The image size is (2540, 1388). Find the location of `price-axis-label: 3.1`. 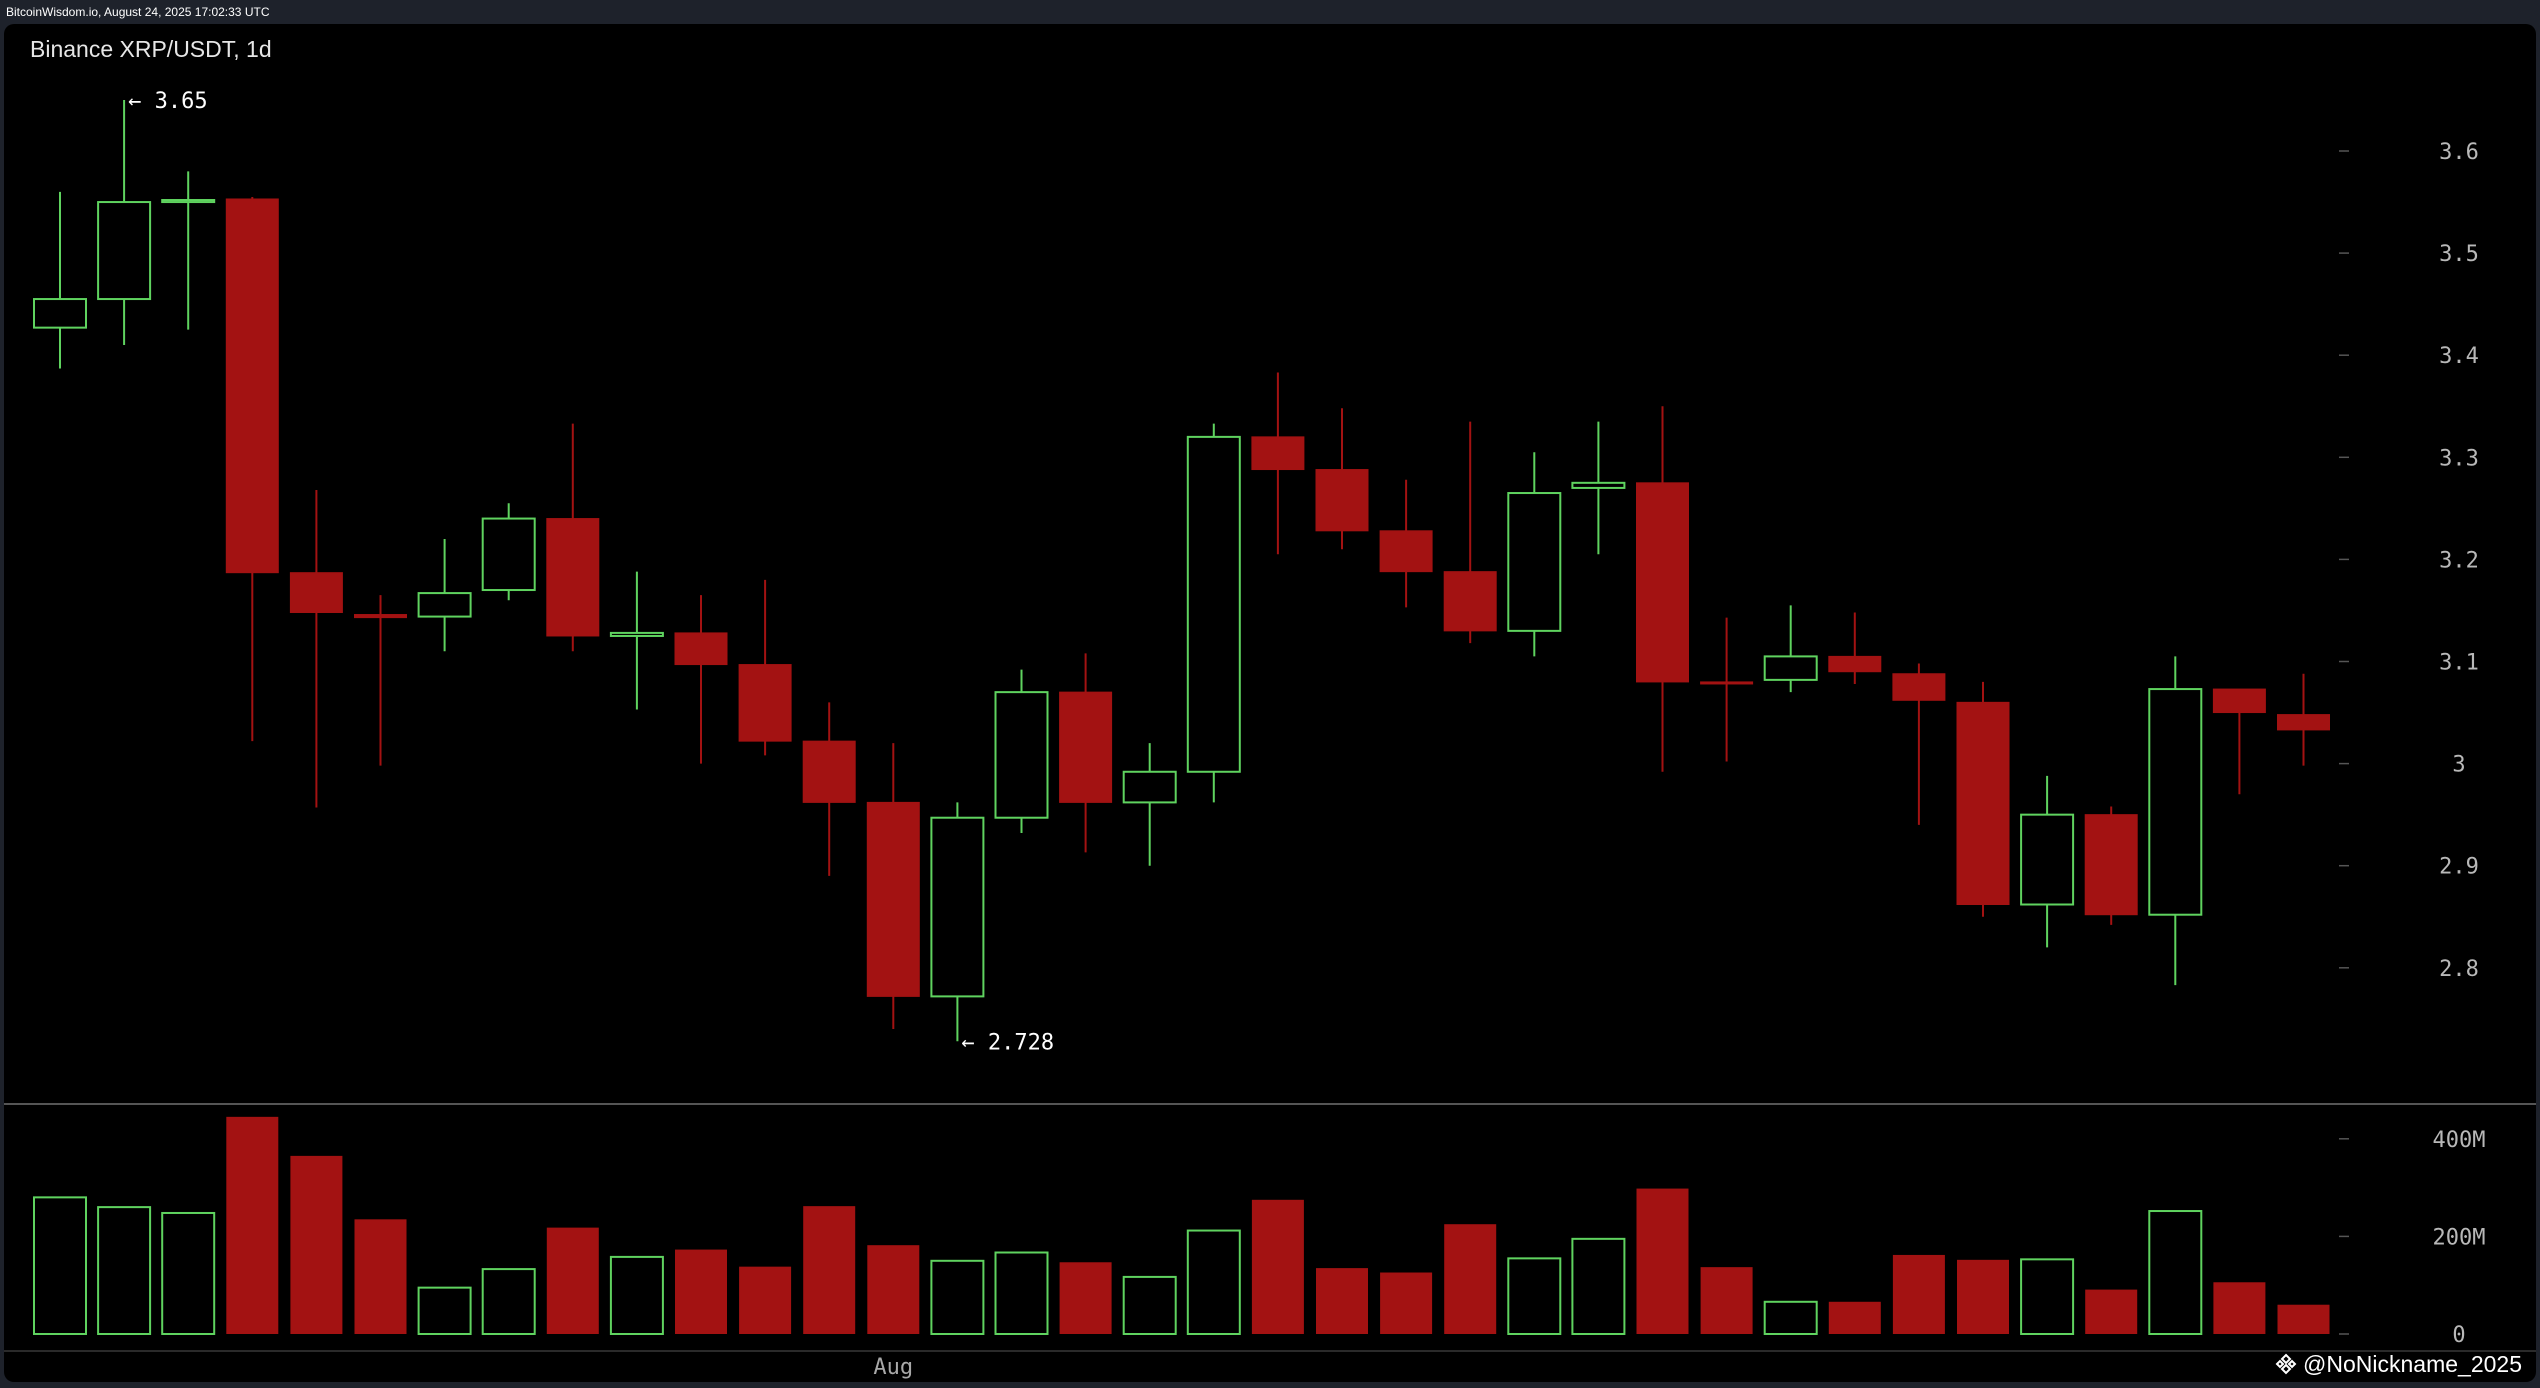

price-axis-label: 3.1 is located at coordinates (2459, 663).